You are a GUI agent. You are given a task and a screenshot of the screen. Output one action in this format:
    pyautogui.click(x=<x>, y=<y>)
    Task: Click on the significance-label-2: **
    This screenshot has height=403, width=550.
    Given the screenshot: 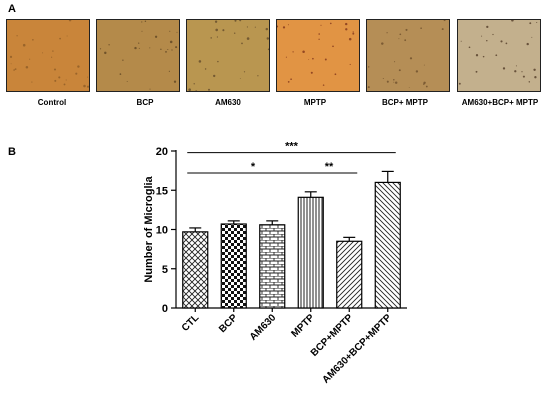 What is the action you would take?
    pyautogui.click(x=329, y=167)
    